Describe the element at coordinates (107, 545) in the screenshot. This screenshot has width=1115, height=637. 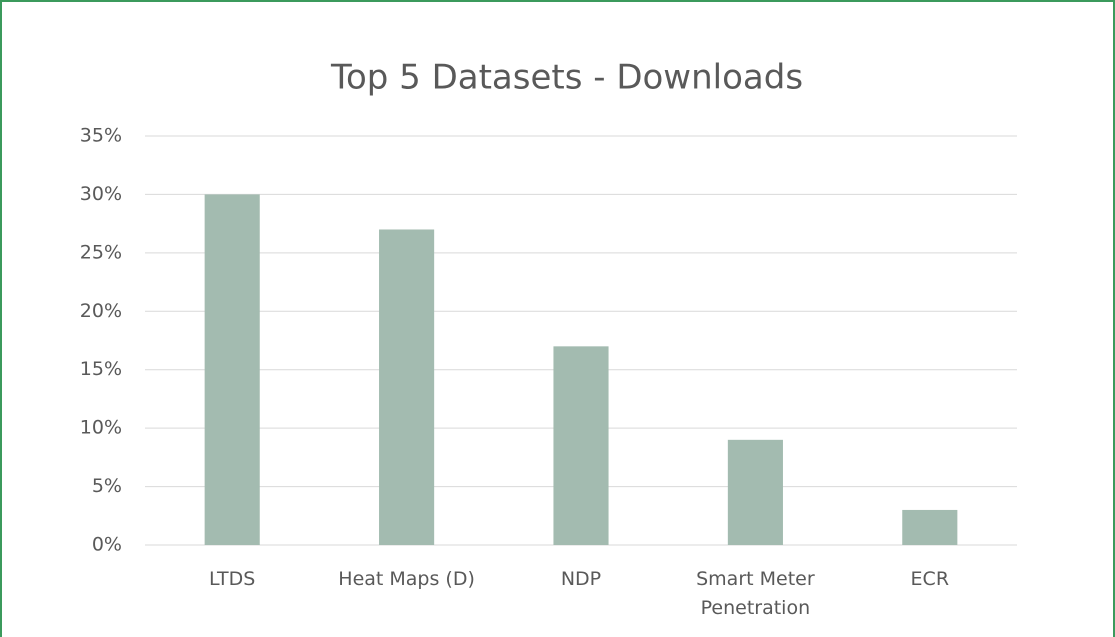
I see `y-tick-label: 0%` at that location.